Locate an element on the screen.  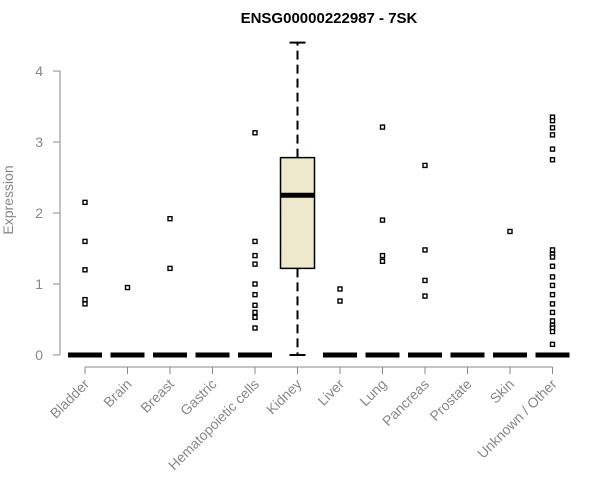
y-axis: 0 1 2 3 4 is located at coordinates (48, 213).